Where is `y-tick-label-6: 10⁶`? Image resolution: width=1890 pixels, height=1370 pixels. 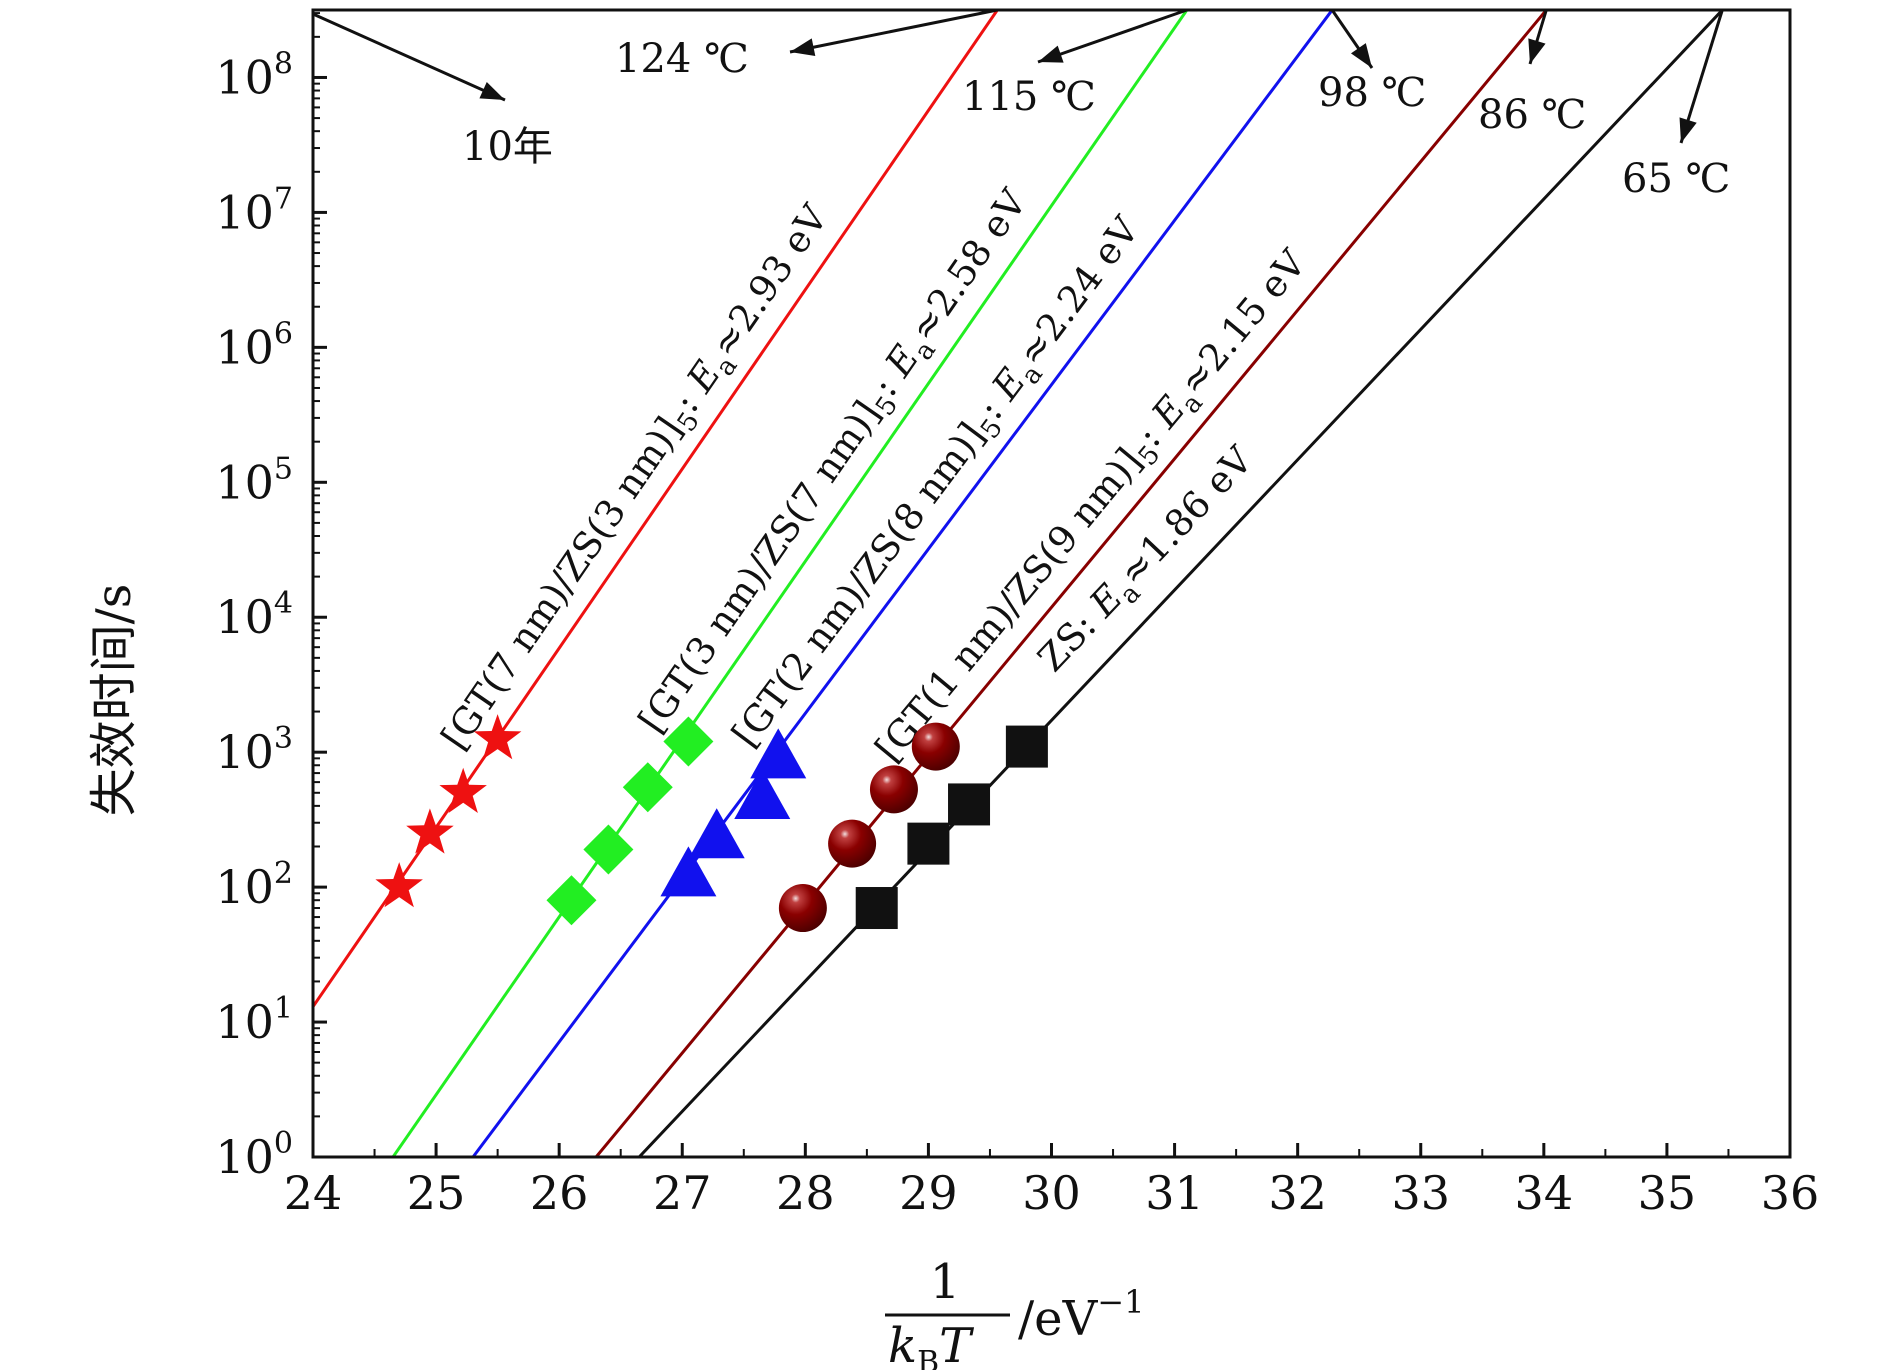
y-tick-label-6: 10⁶ is located at coordinates (254, 345).